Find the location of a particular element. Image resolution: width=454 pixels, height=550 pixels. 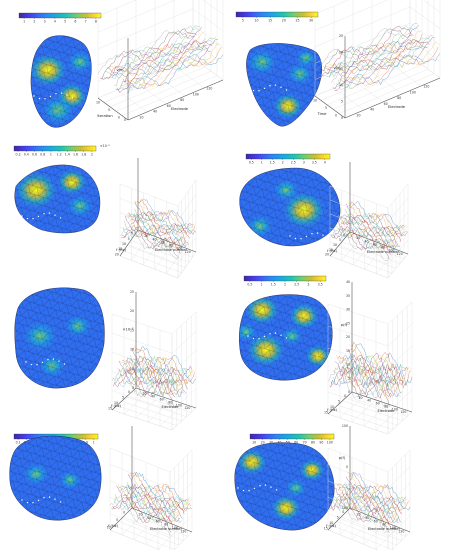

colorbar-tick-label: 1.6 is located at coordinates (75, 155).